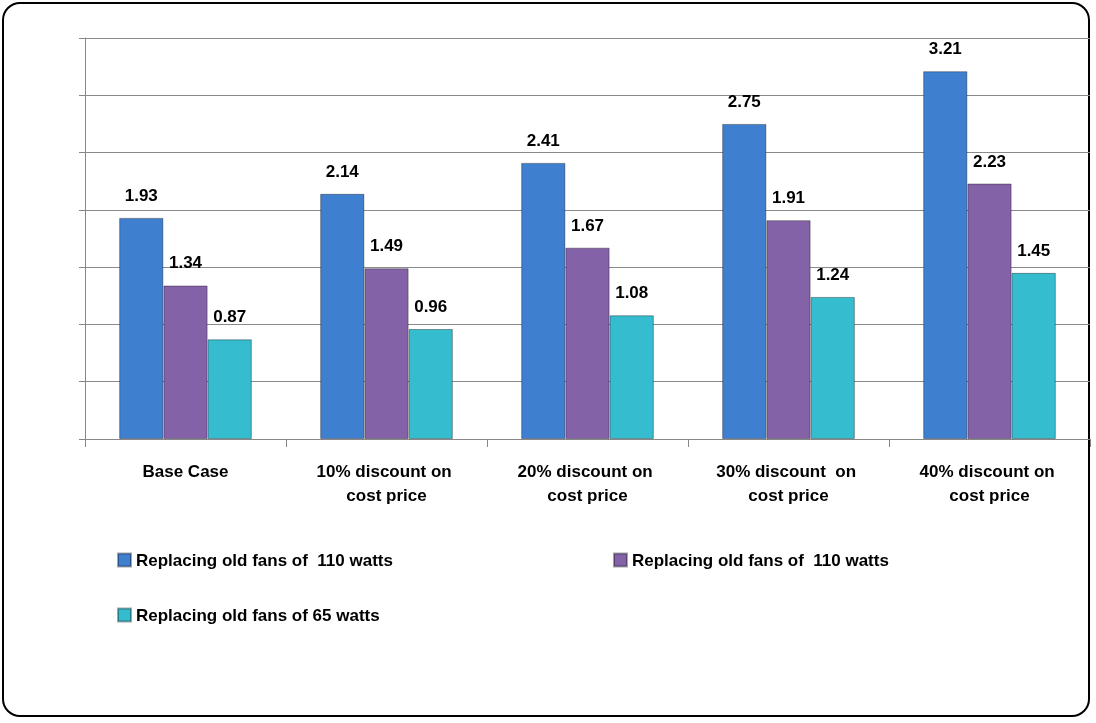 The width and height of the screenshot is (1096, 723). I want to click on data-label: 1.45, so click(1034, 250).